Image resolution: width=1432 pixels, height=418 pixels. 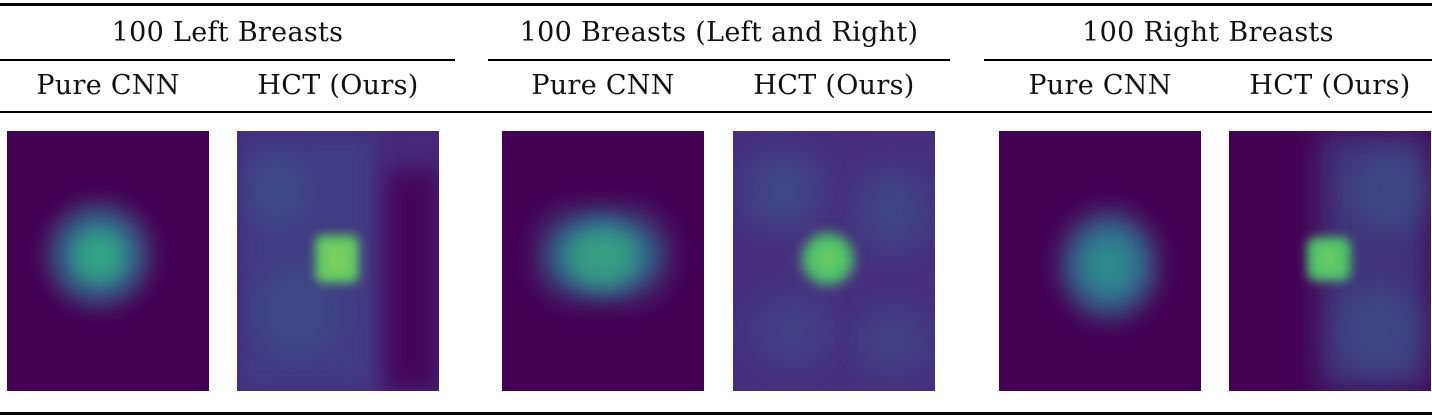 I want to click on column-label-g1-hct: HCT (Ours), so click(x=338, y=85).